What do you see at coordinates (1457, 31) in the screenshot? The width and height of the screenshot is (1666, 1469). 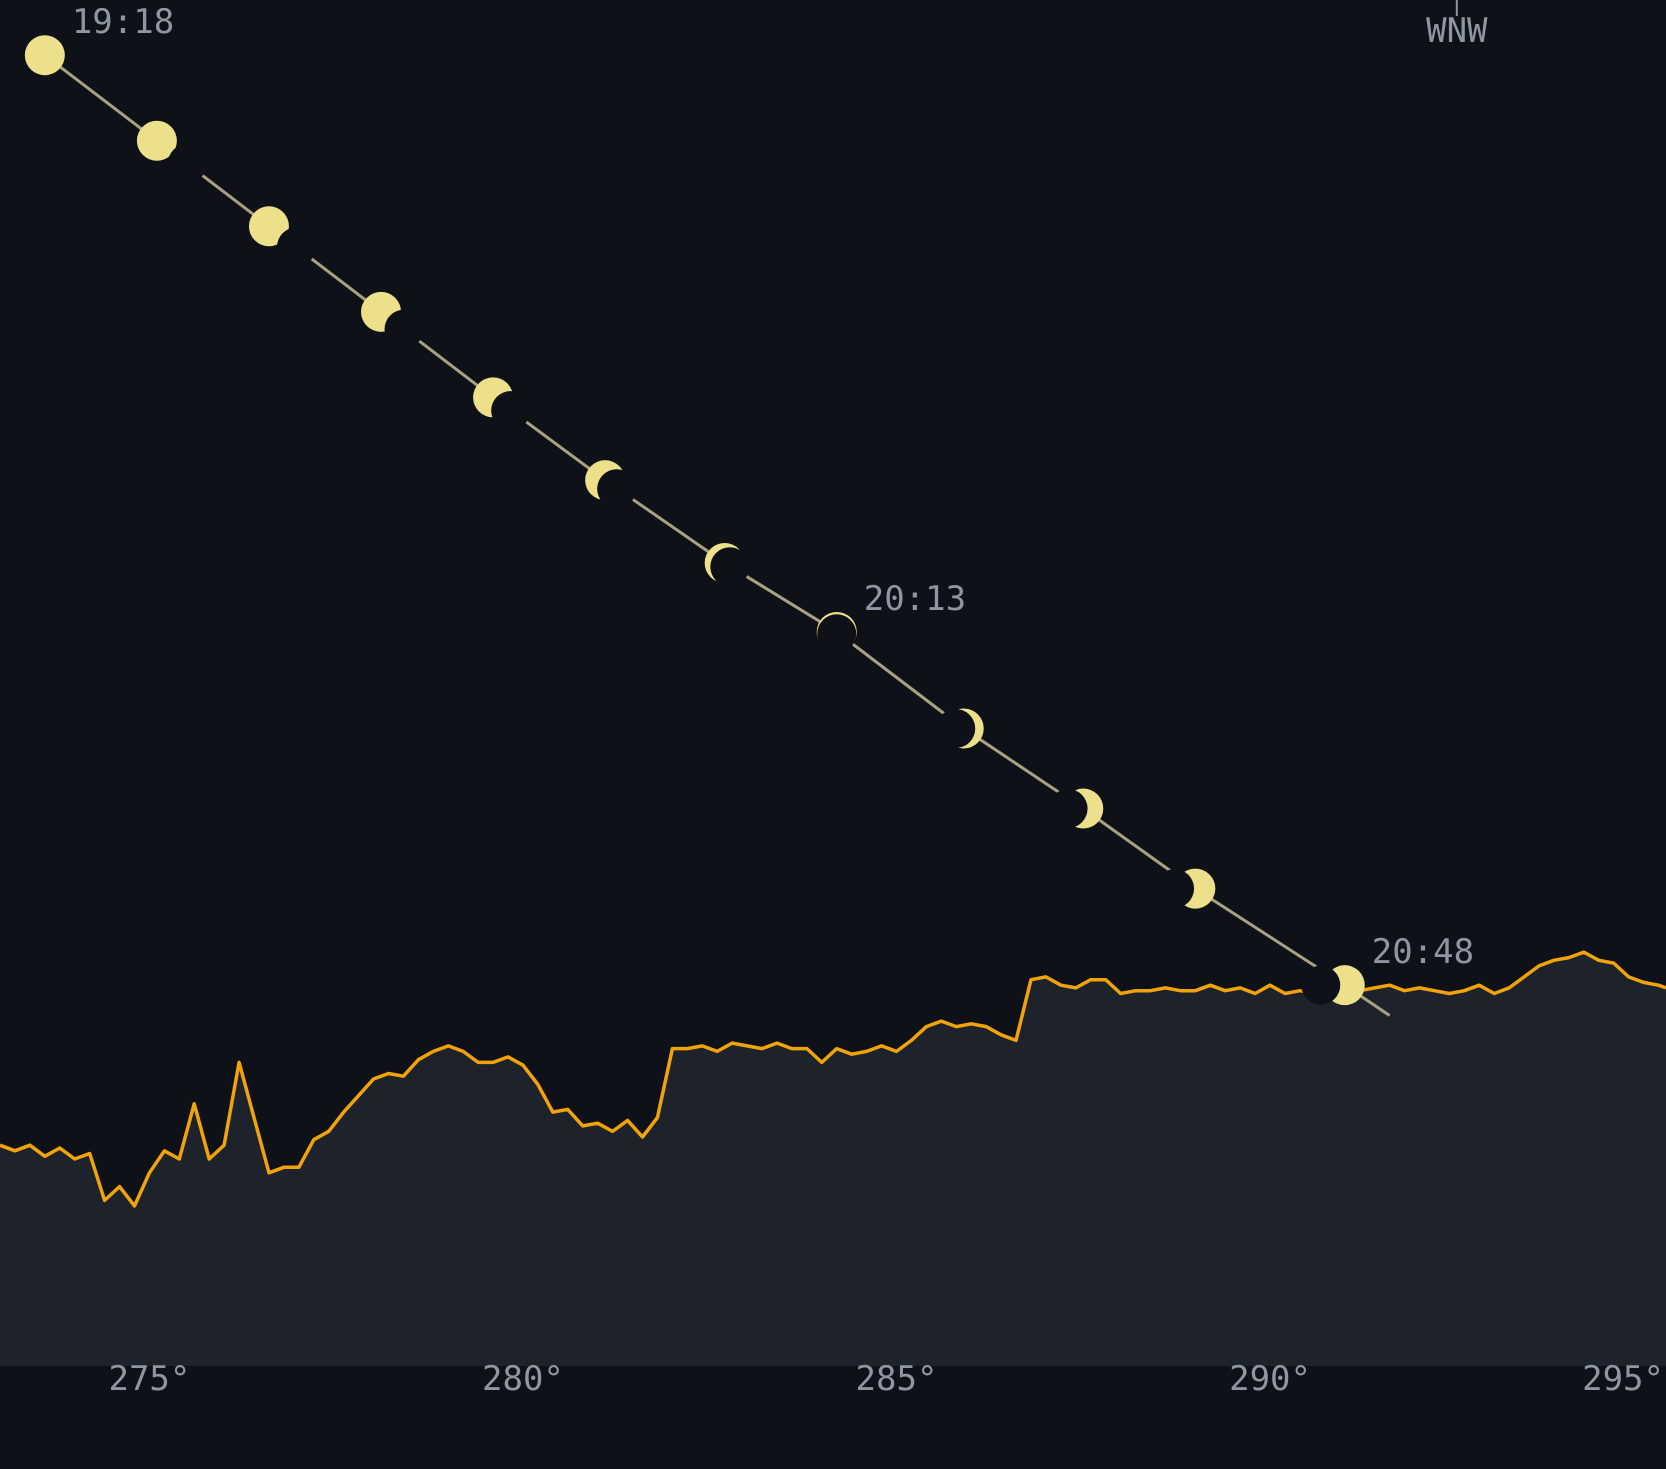 I see `compass-label: WNW` at bounding box center [1457, 31].